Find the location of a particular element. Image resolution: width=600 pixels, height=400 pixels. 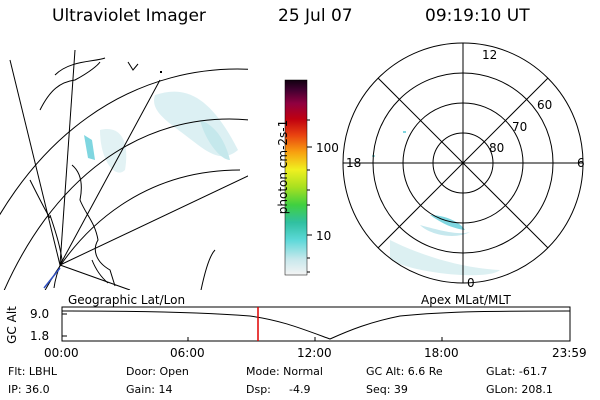

timeline-xtick-0600: 06:00 is located at coordinates (187, 353).